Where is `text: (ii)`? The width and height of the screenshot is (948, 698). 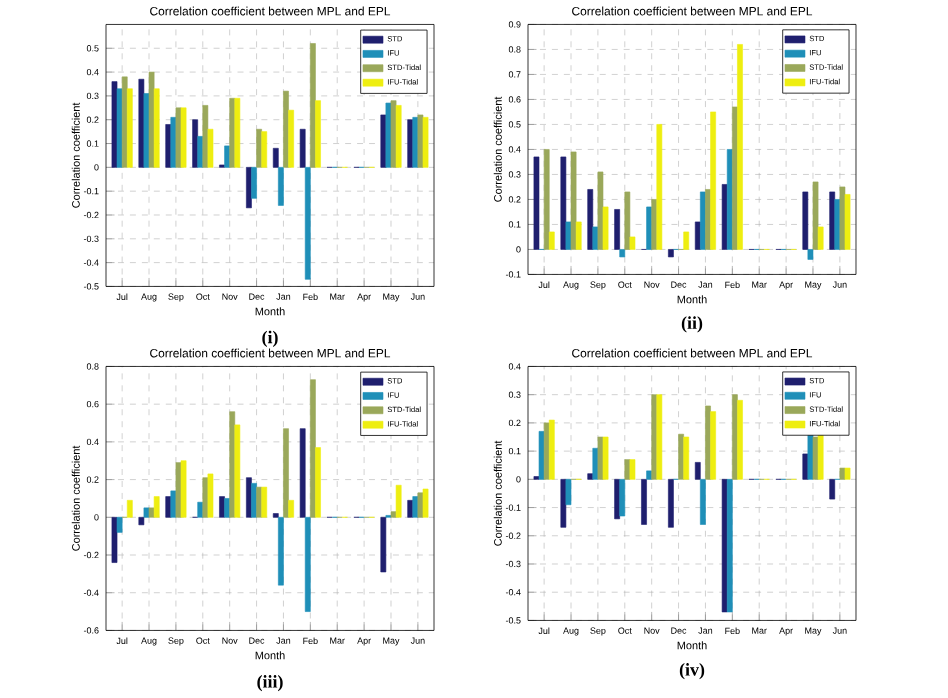 text: (ii) is located at coordinates (692, 324).